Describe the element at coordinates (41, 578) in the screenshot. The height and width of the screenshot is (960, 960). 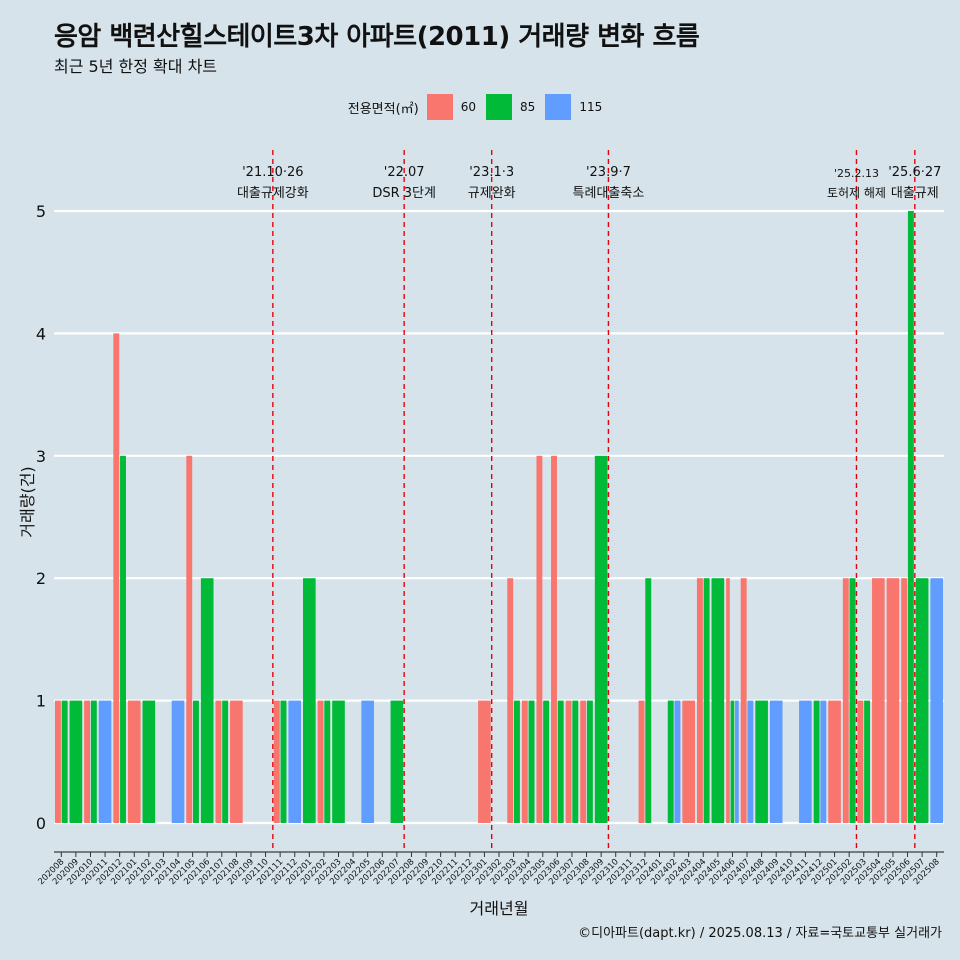
I see `y-tick-label: 2` at that location.